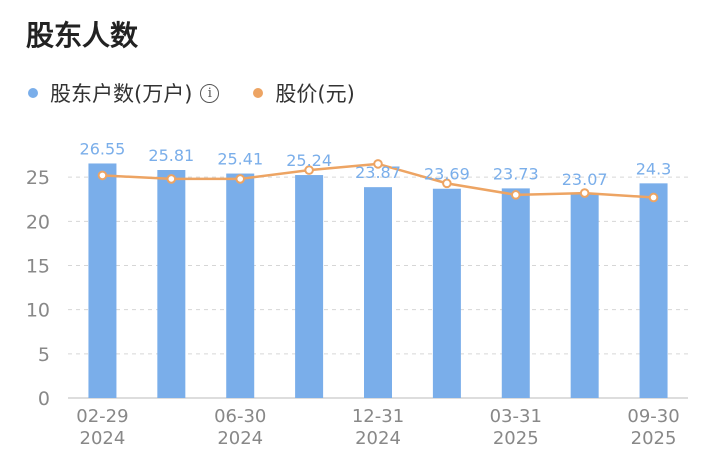 This screenshot has height=467, width=720. I want to click on y-tick-label: 15, so click(38, 267).